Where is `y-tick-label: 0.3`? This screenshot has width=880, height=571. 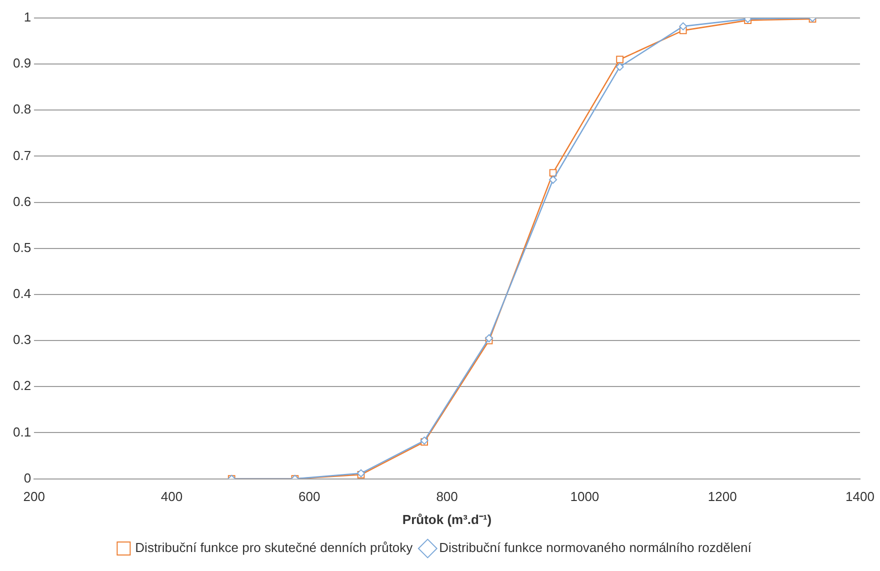
y-tick-label: 0.3 is located at coordinates (22, 340).